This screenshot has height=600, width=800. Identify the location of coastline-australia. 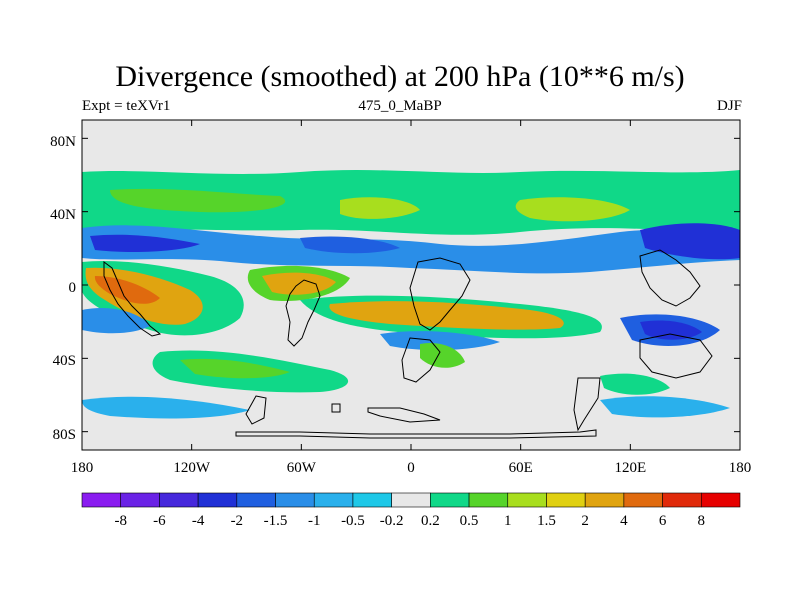
(676, 356).